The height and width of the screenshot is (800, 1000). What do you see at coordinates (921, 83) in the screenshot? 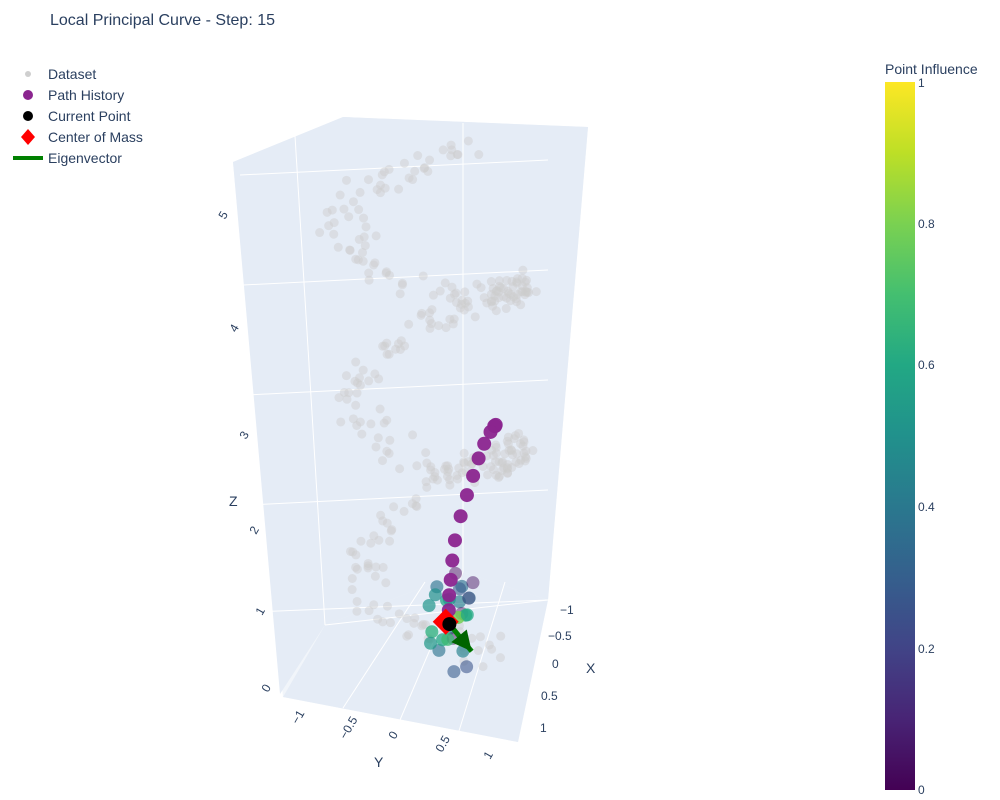
I see `colorbar-tick-label: 1` at bounding box center [921, 83].